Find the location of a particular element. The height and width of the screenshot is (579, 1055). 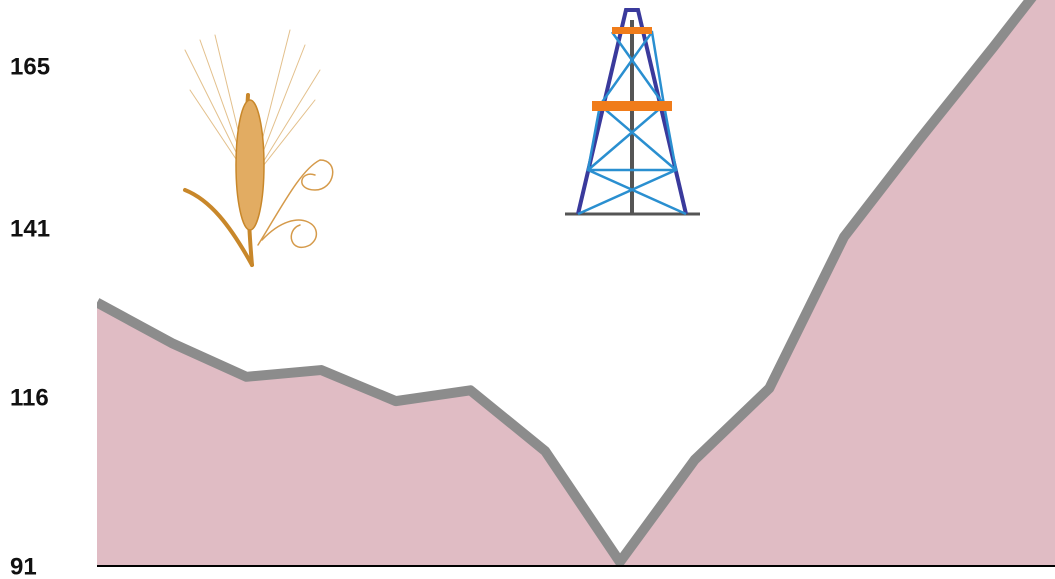

y-tick-label: 116 is located at coordinates (29, 397).